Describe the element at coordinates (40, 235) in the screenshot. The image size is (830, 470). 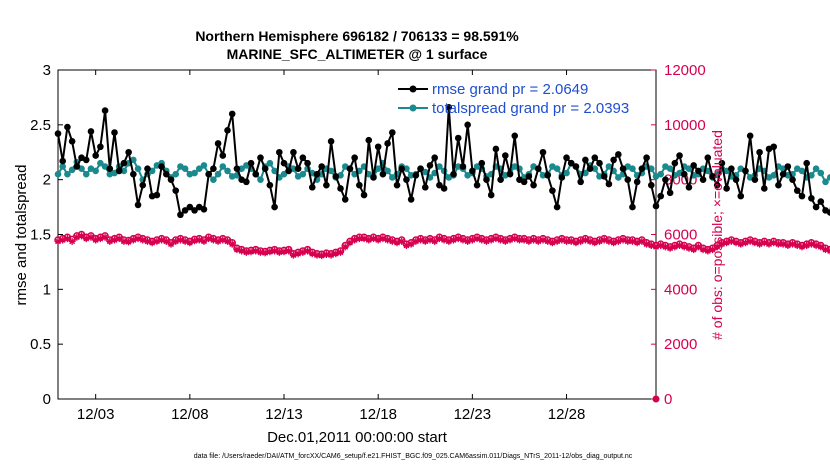
I see `y-tick-label: 1.5` at that location.